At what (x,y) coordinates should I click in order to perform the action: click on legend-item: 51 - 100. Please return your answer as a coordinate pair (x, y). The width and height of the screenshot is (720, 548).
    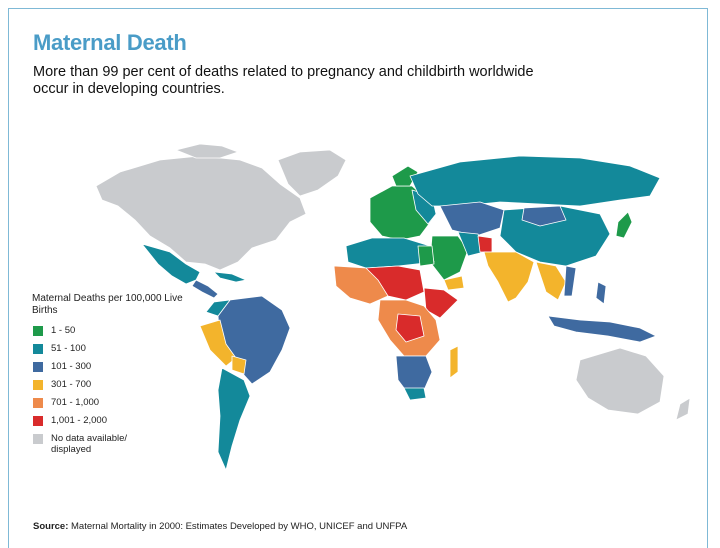
    Looking at the image, I should click on (117, 352).